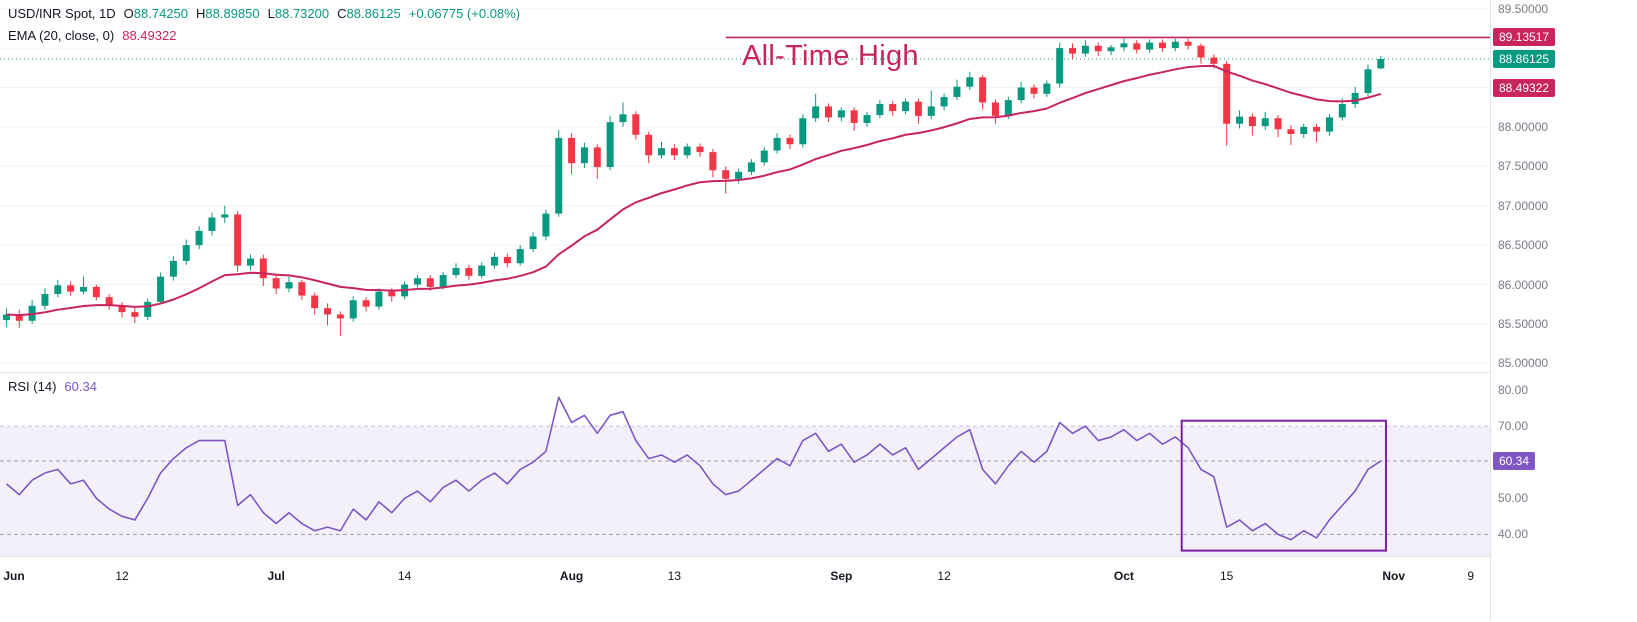  Describe the element at coordinates (1524, 88) in the screenshot. I see `ema-price-badge: 88.49322` at that location.